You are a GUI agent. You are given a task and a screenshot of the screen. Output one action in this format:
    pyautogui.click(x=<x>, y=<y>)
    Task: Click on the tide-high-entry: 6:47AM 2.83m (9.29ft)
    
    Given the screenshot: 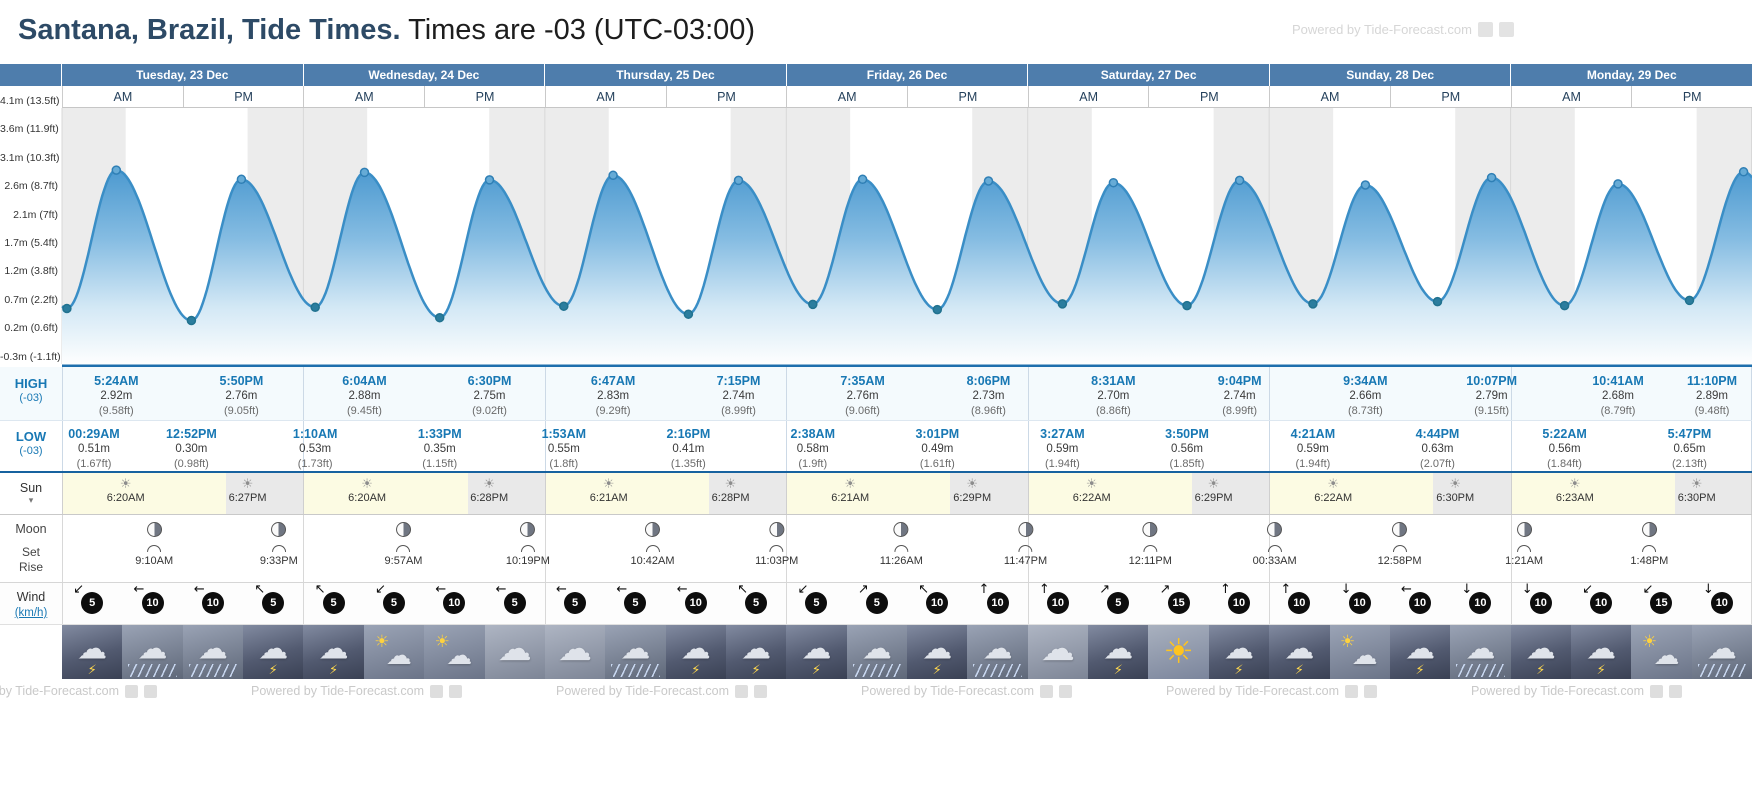 What is the action you would take?
    pyautogui.click(x=613, y=395)
    